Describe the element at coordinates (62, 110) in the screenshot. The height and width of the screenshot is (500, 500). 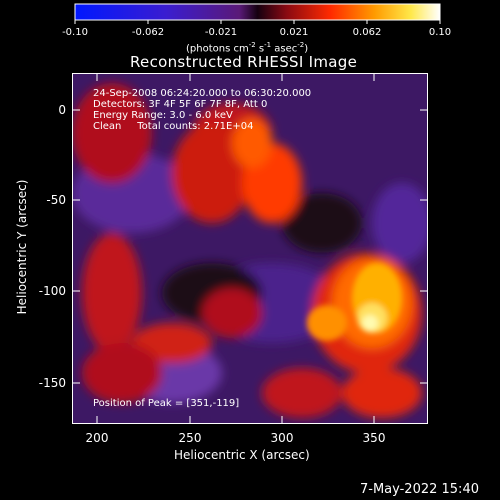
I see `y-tick-0: 0` at that location.